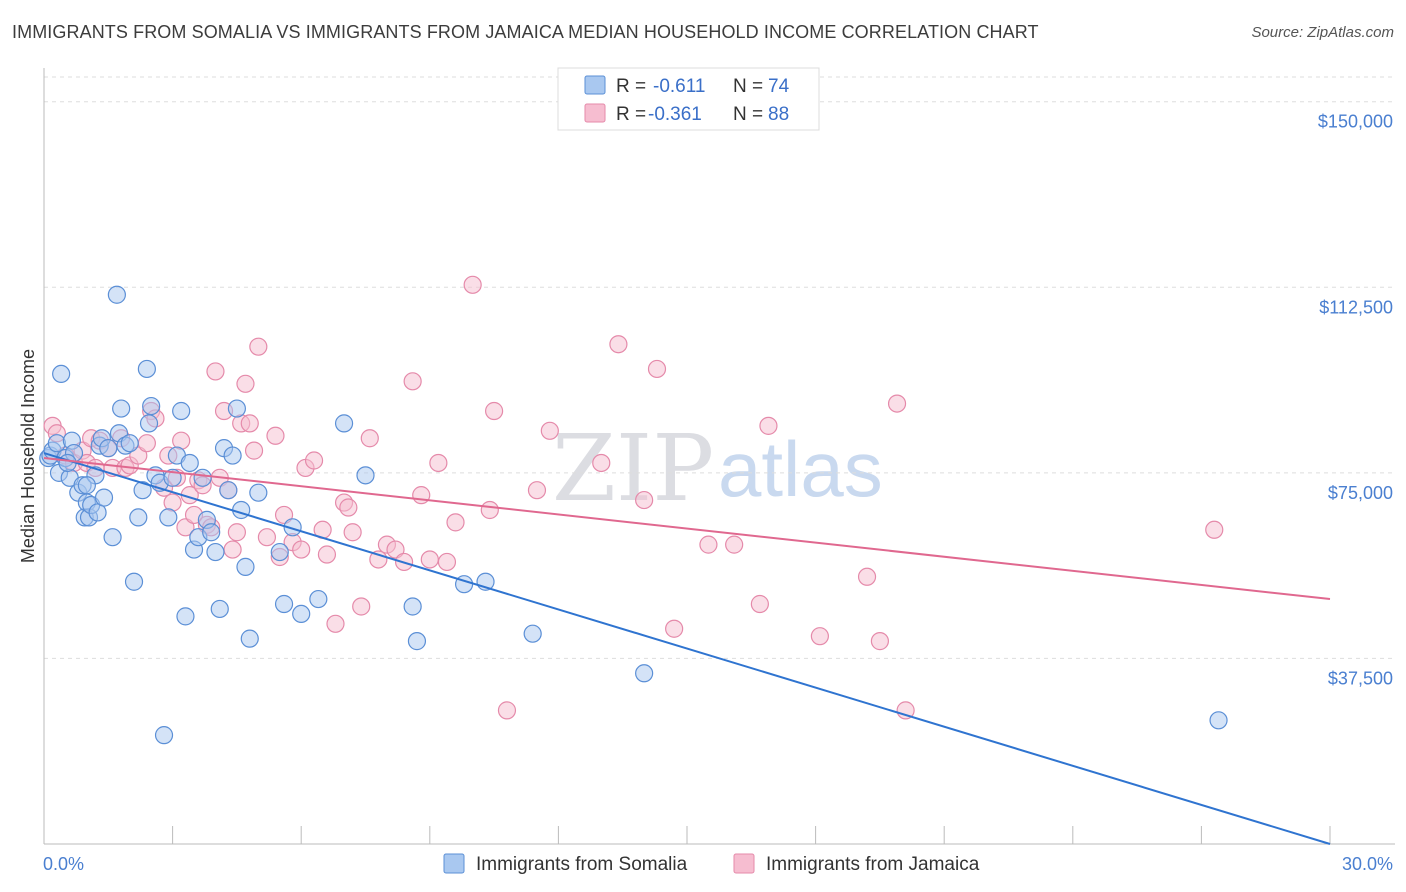 Image resolution: width=1406 pixels, height=892 pixels. Describe the element at coordinates (28, 456) in the screenshot. I see `y-axis-label: Median Household Income` at that location.